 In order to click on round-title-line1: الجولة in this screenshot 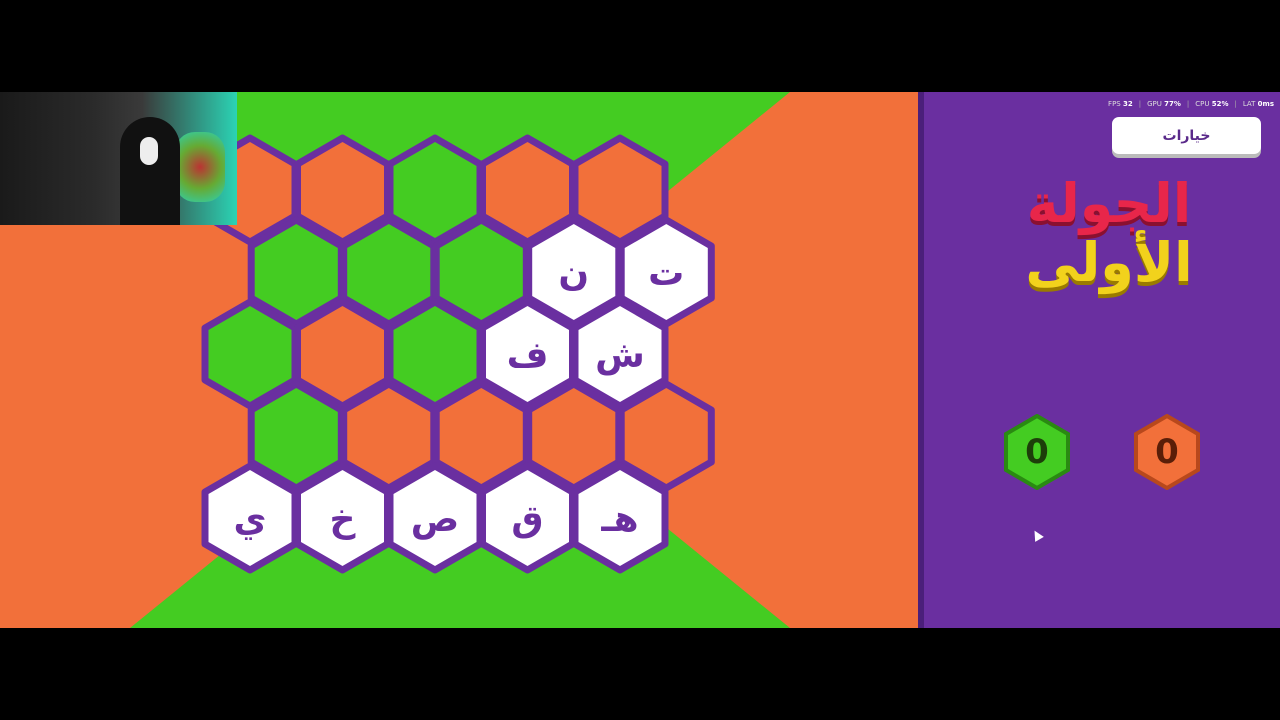, I will do `click(1109, 203)`.